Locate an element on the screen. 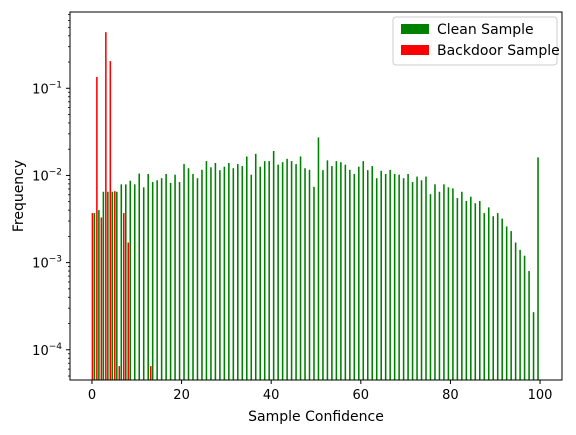  x-axis-label: Sample Confidence is located at coordinates (316, 417).